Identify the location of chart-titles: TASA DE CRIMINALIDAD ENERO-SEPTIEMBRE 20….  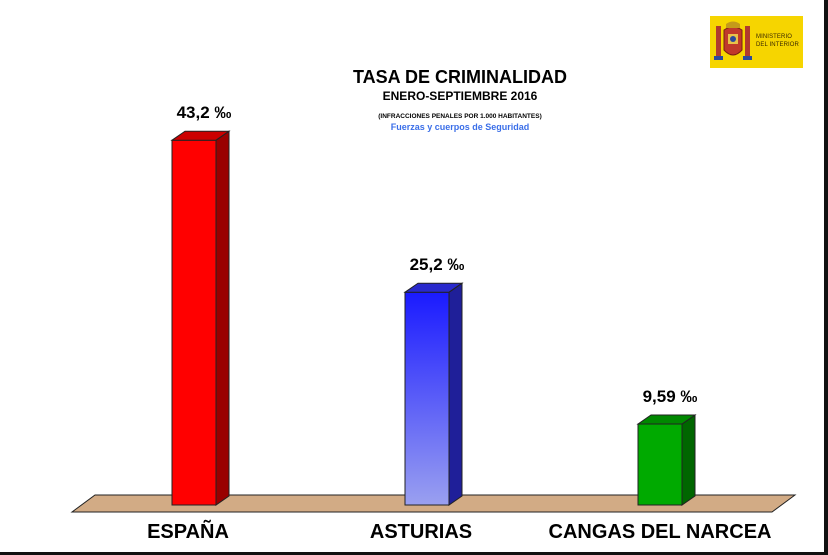
(460, 99).